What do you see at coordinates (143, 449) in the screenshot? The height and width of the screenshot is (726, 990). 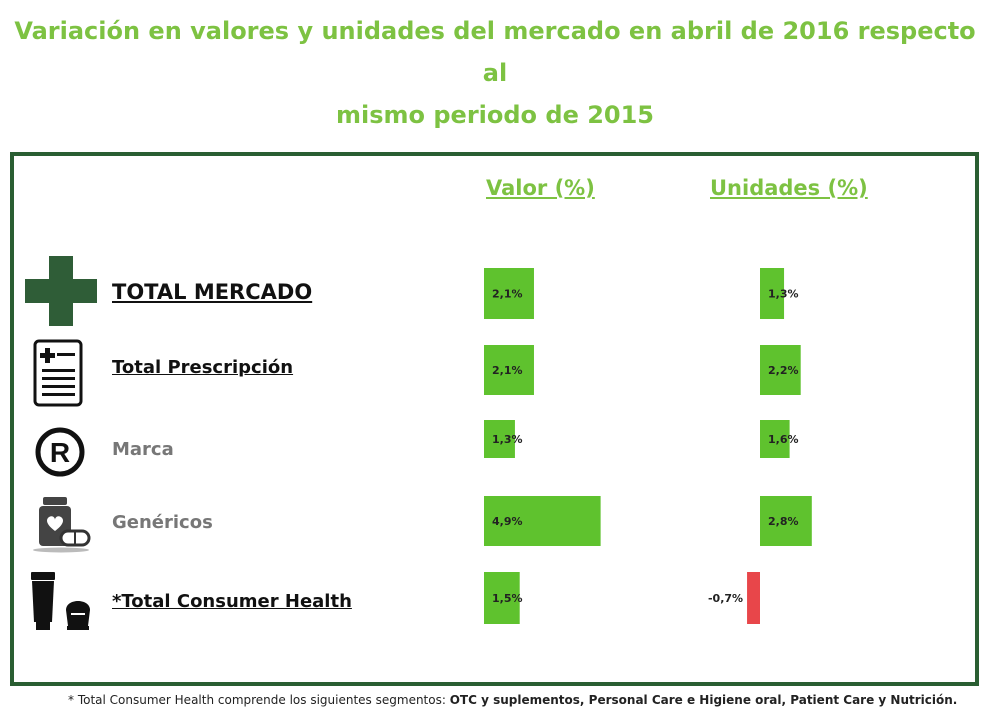 I see `row-label-marca: Marca` at bounding box center [143, 449].